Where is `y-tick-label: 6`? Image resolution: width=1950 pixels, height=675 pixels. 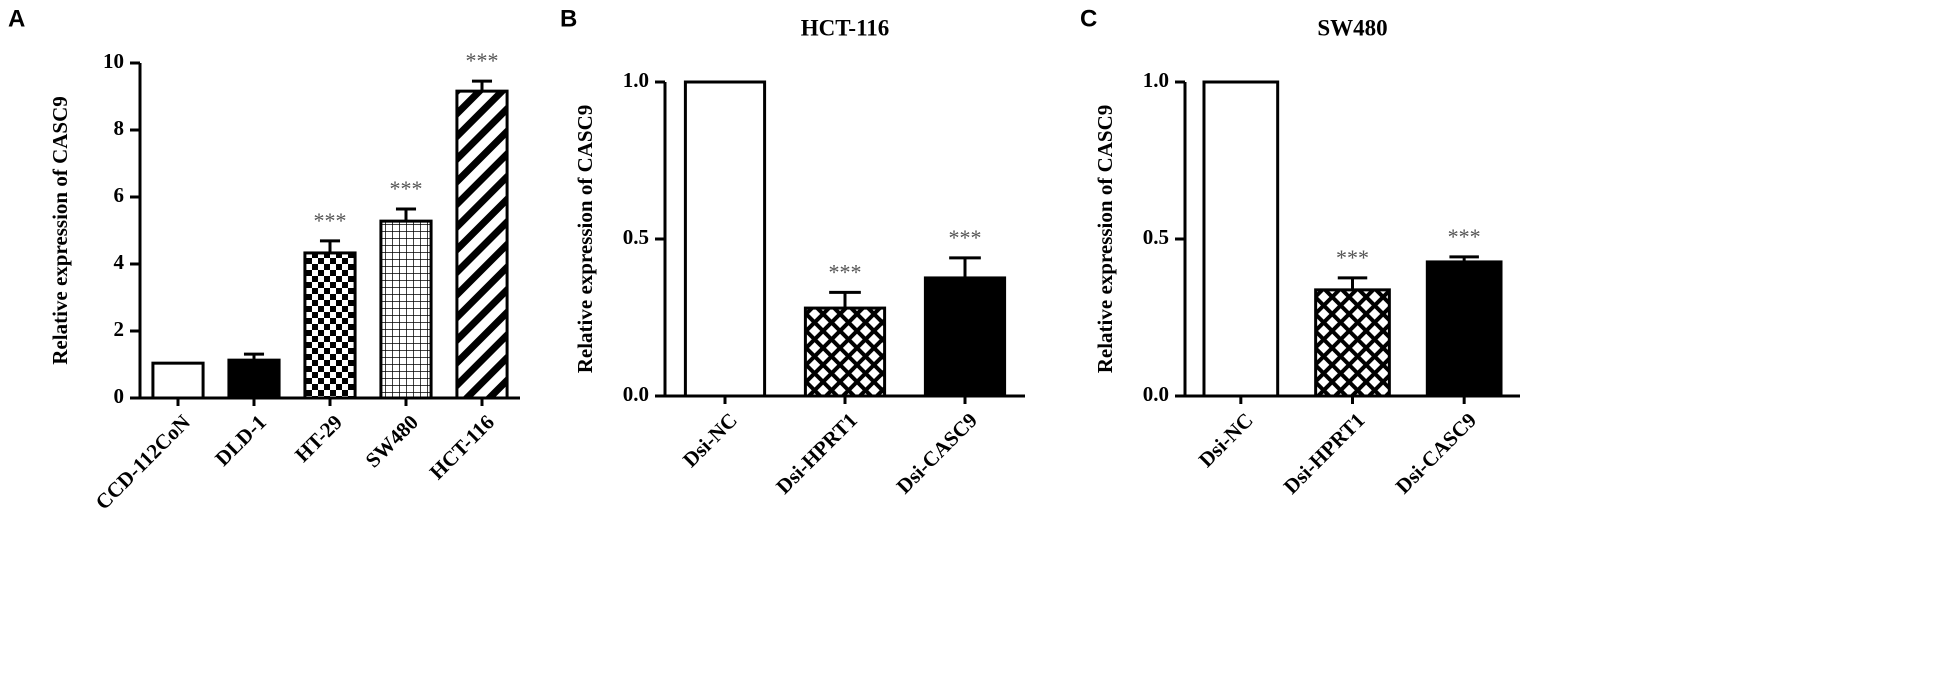
y-tick-label: 6 is located at coordinates (119, 195).